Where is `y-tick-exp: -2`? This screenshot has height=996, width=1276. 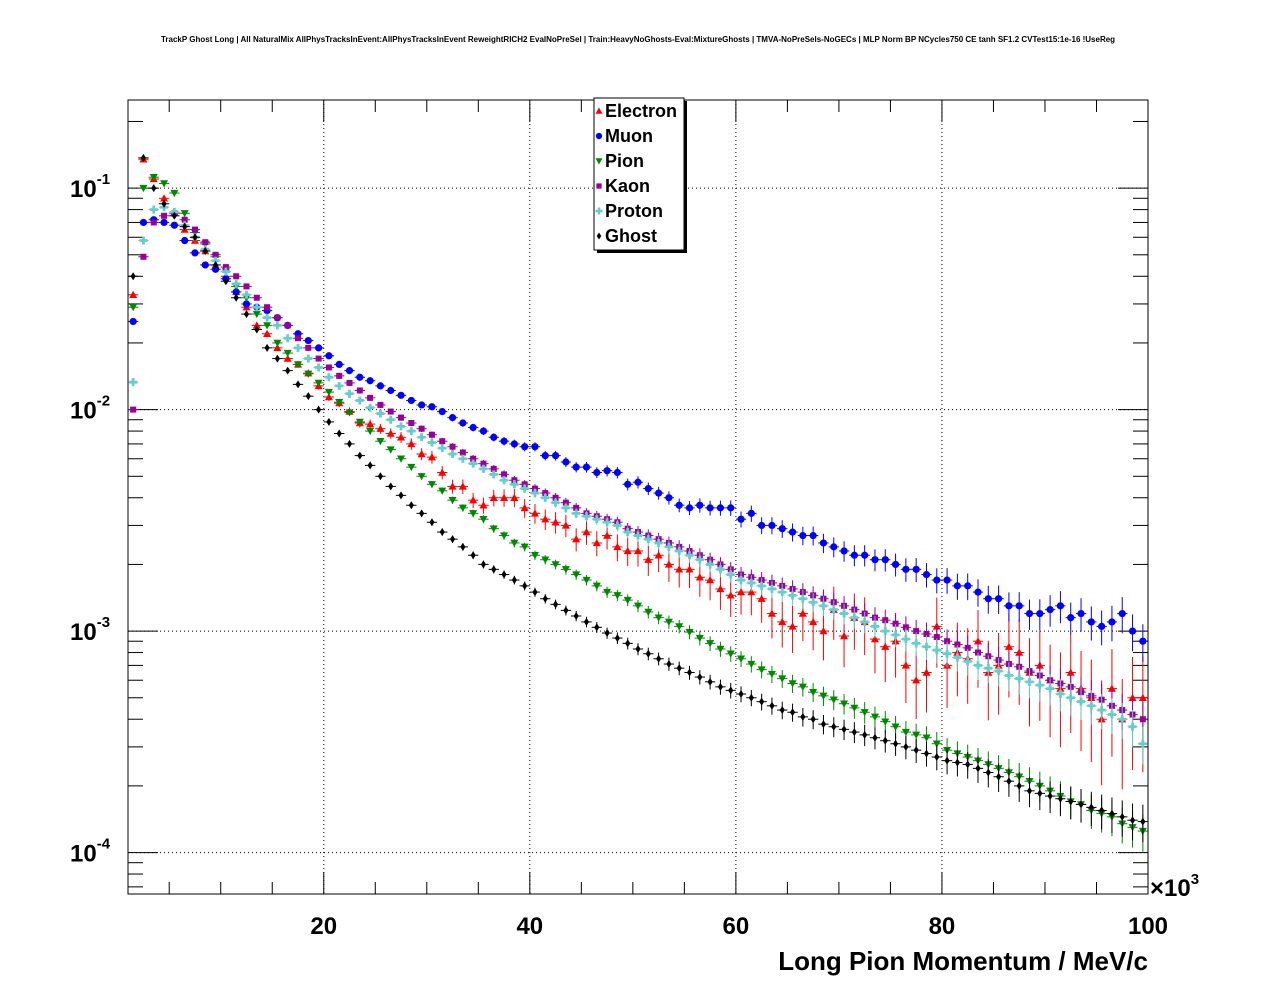
y-tick-exp: -2 is located at coordinates (103, 401).